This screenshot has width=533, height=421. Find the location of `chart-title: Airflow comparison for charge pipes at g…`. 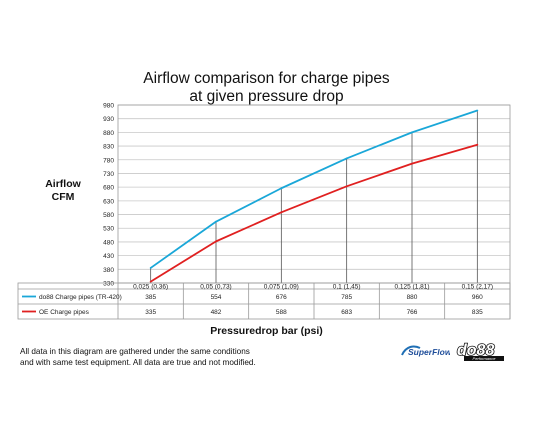

chart-title: Airflow comparison for charge pipes at g… is located at coordinates (266, 88).